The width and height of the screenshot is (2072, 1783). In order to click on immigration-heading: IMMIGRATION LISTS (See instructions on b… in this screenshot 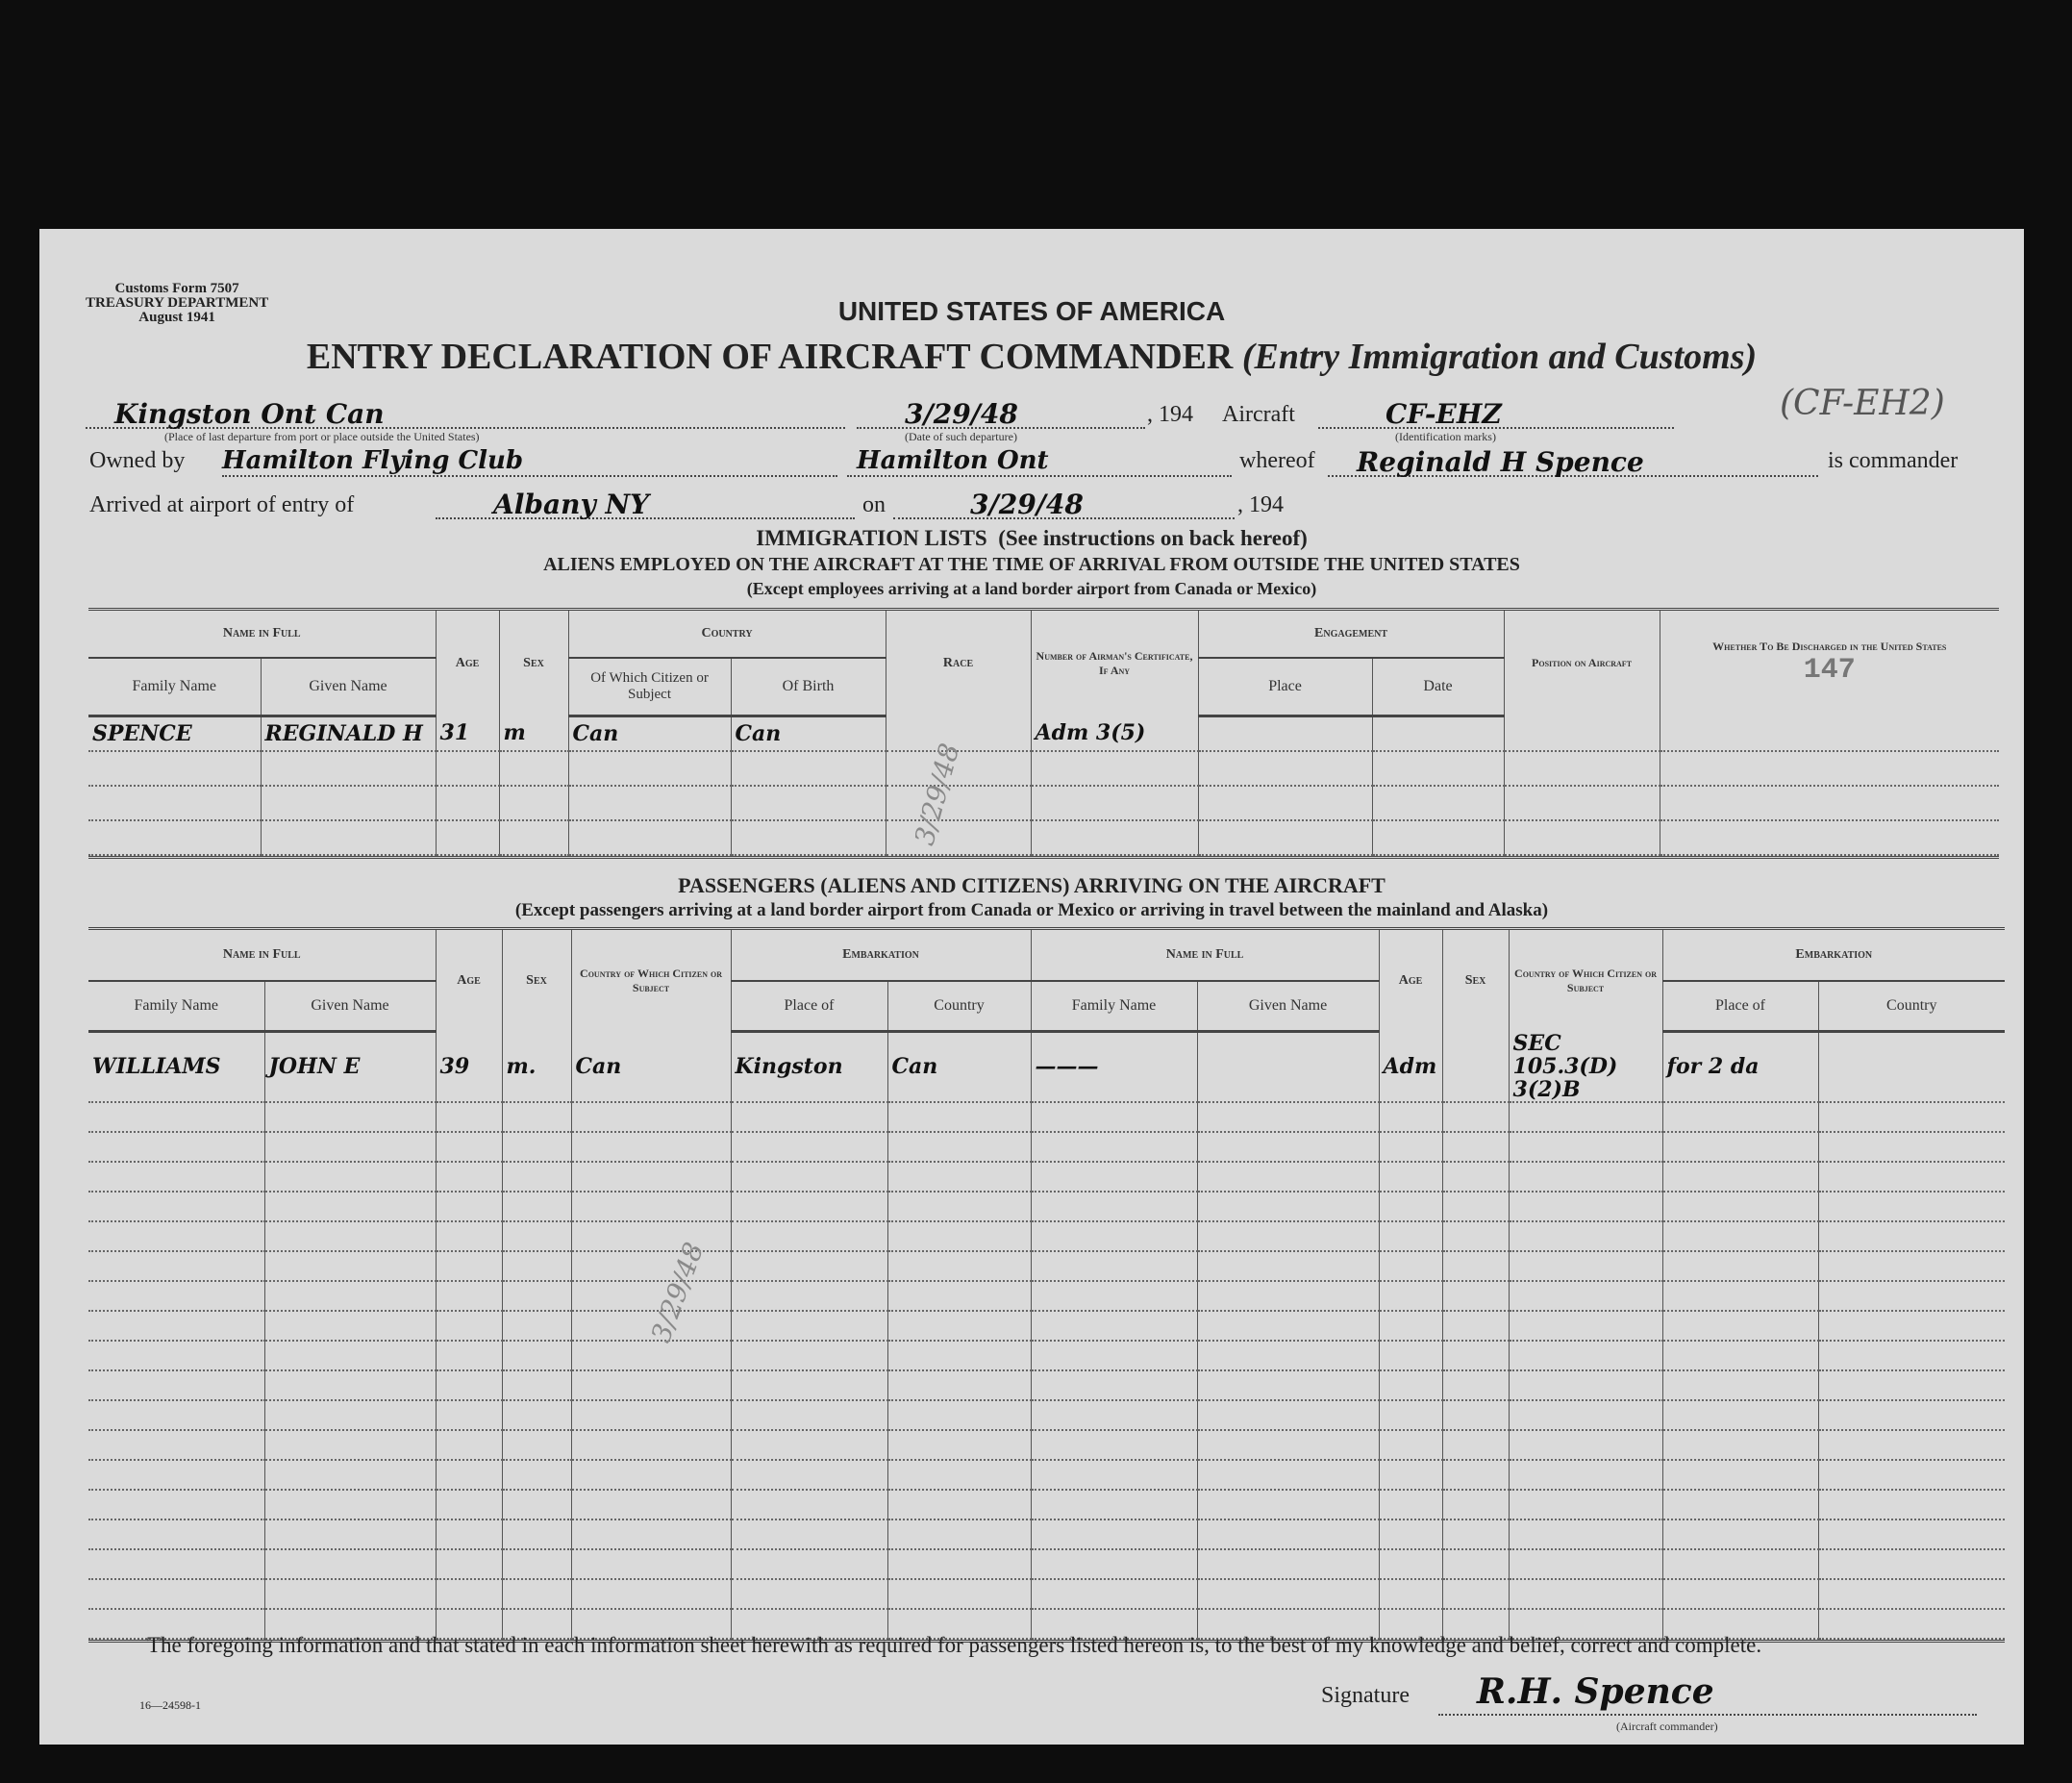, I will do `click(1031, 539)`.